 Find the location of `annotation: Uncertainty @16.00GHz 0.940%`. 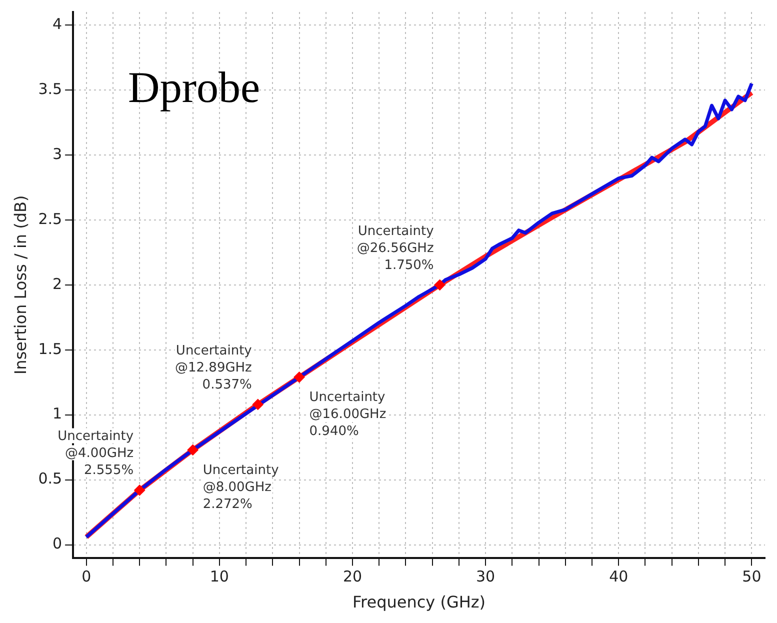

annotation: Uncertainty @16.00GHz 0.940% is located at coordinates (347, 415).